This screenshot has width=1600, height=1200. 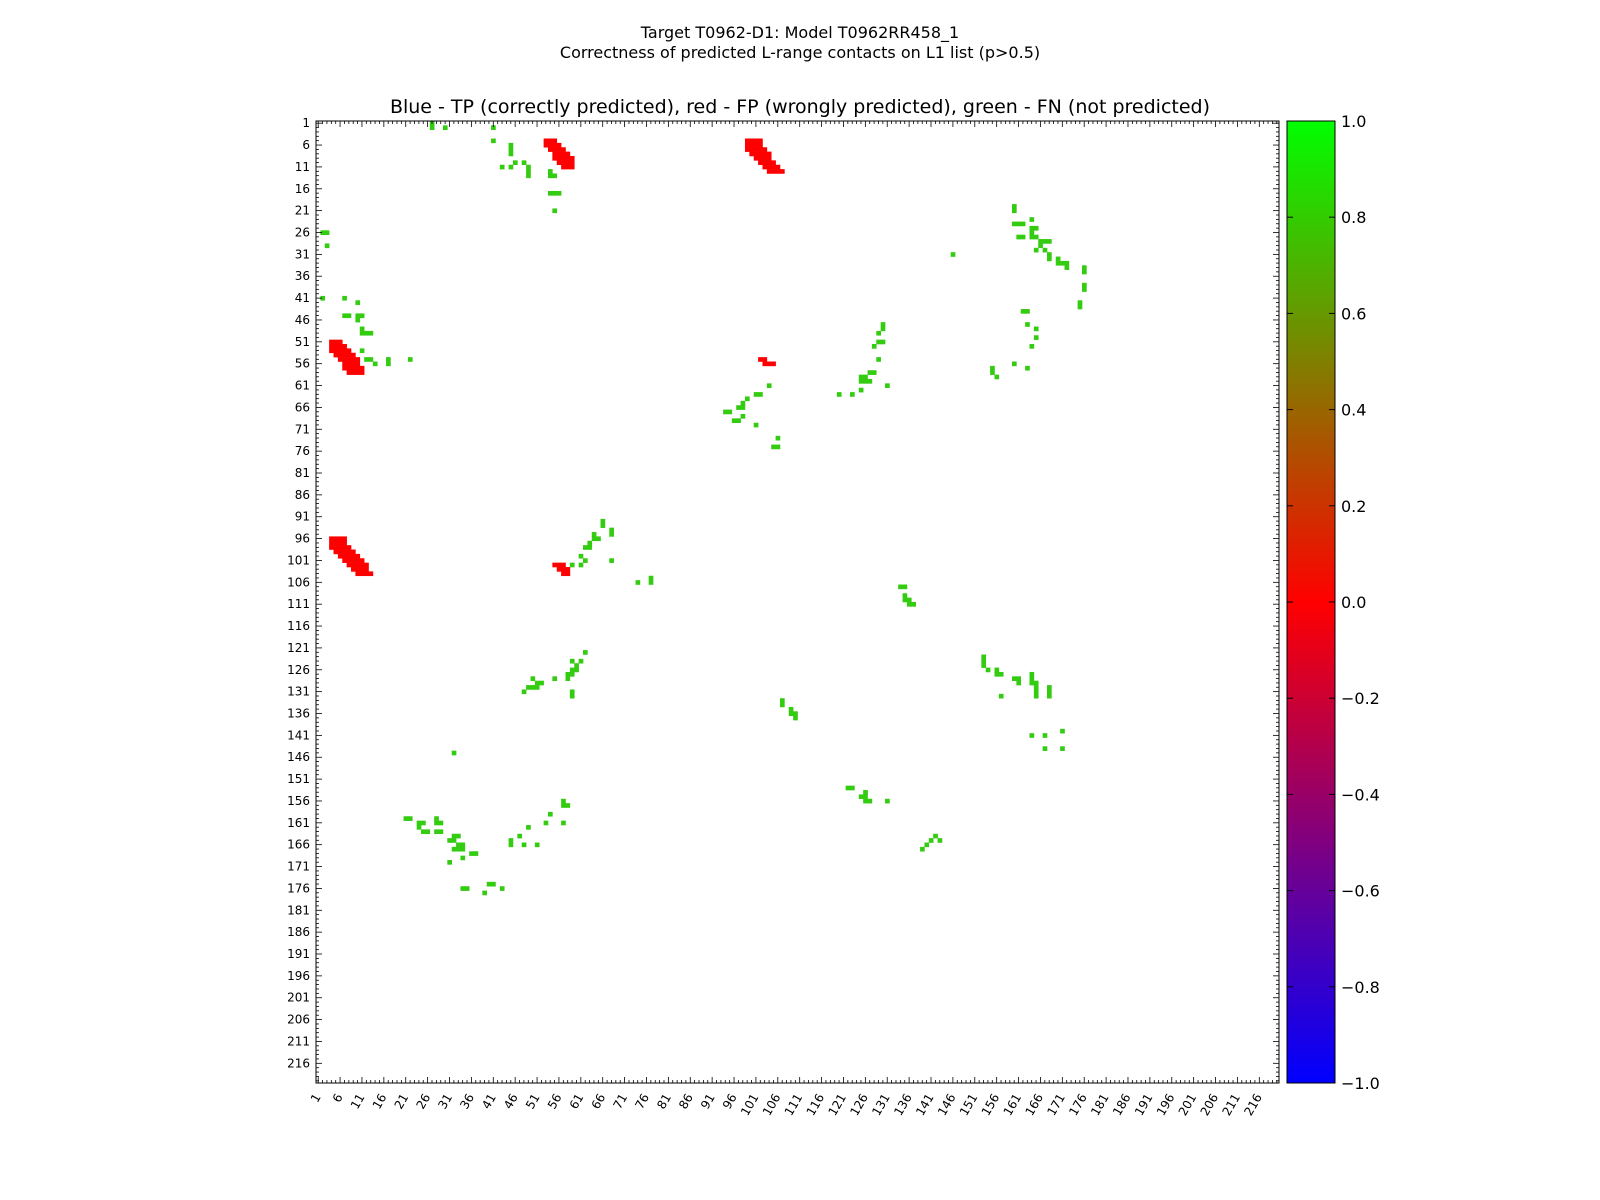 What do you see at coordinates (423, 1101) in the screenshot?
I see `x-tick-label: 26` at bounding box center [423, 1101].